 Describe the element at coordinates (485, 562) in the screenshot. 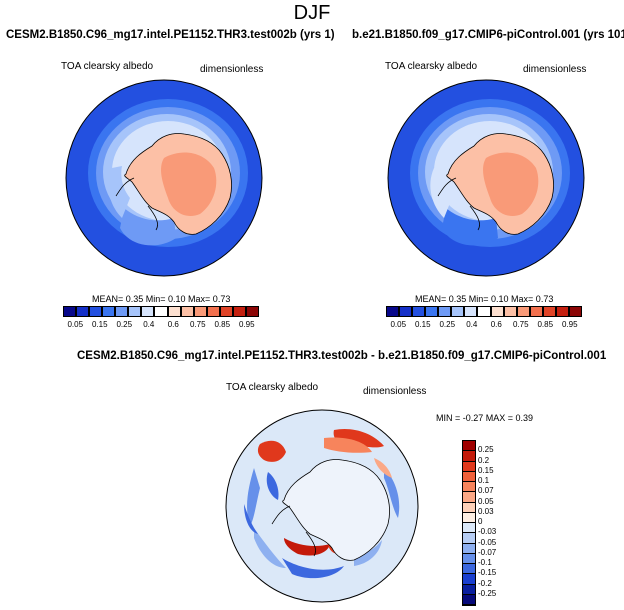

I see `colorbar-tick-label: -0.1` at that location.